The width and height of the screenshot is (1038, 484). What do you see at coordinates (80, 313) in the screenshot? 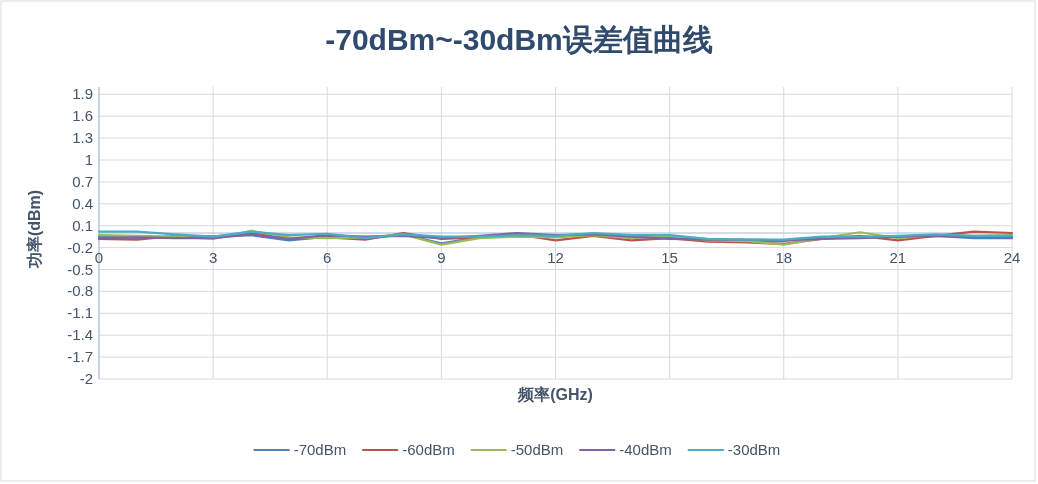
I see `y-tick-label: -1.1` at bounding box center [80, 313].